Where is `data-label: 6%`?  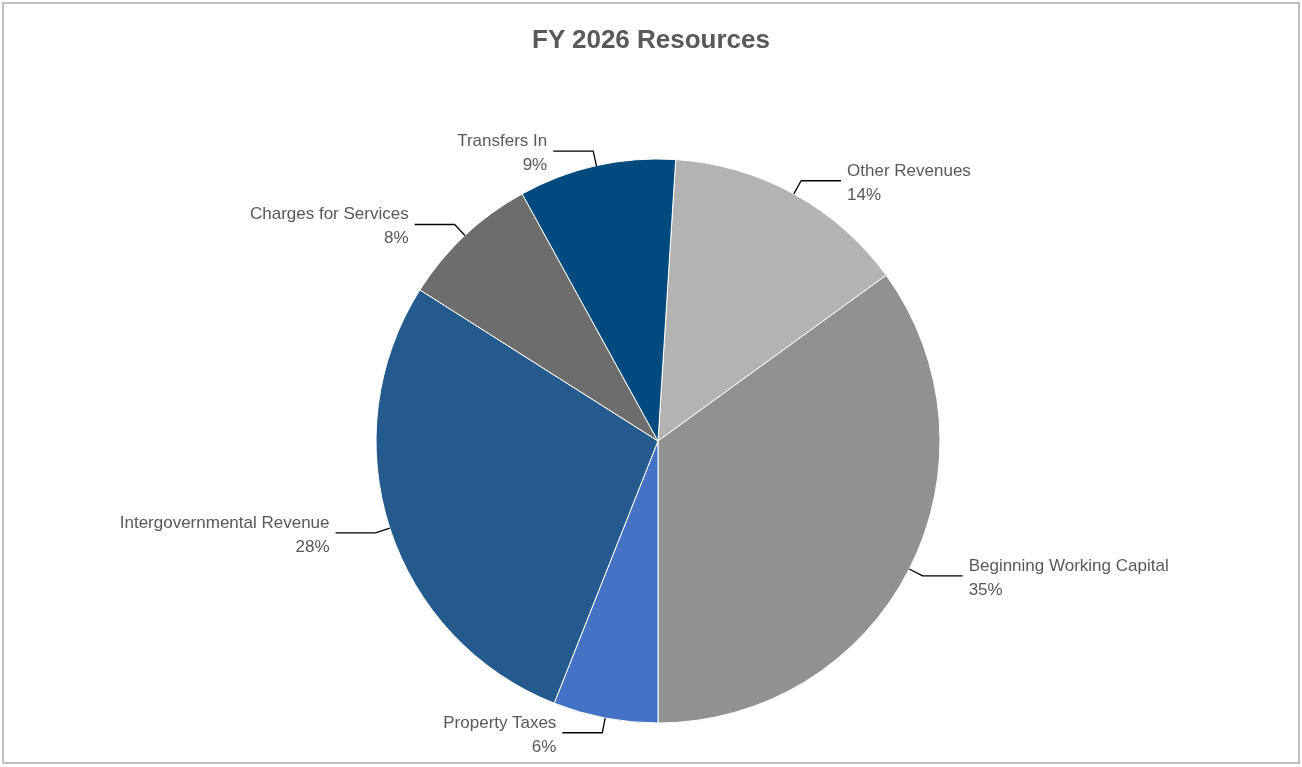
data-label: 6% is located at coordinates (544, 746).